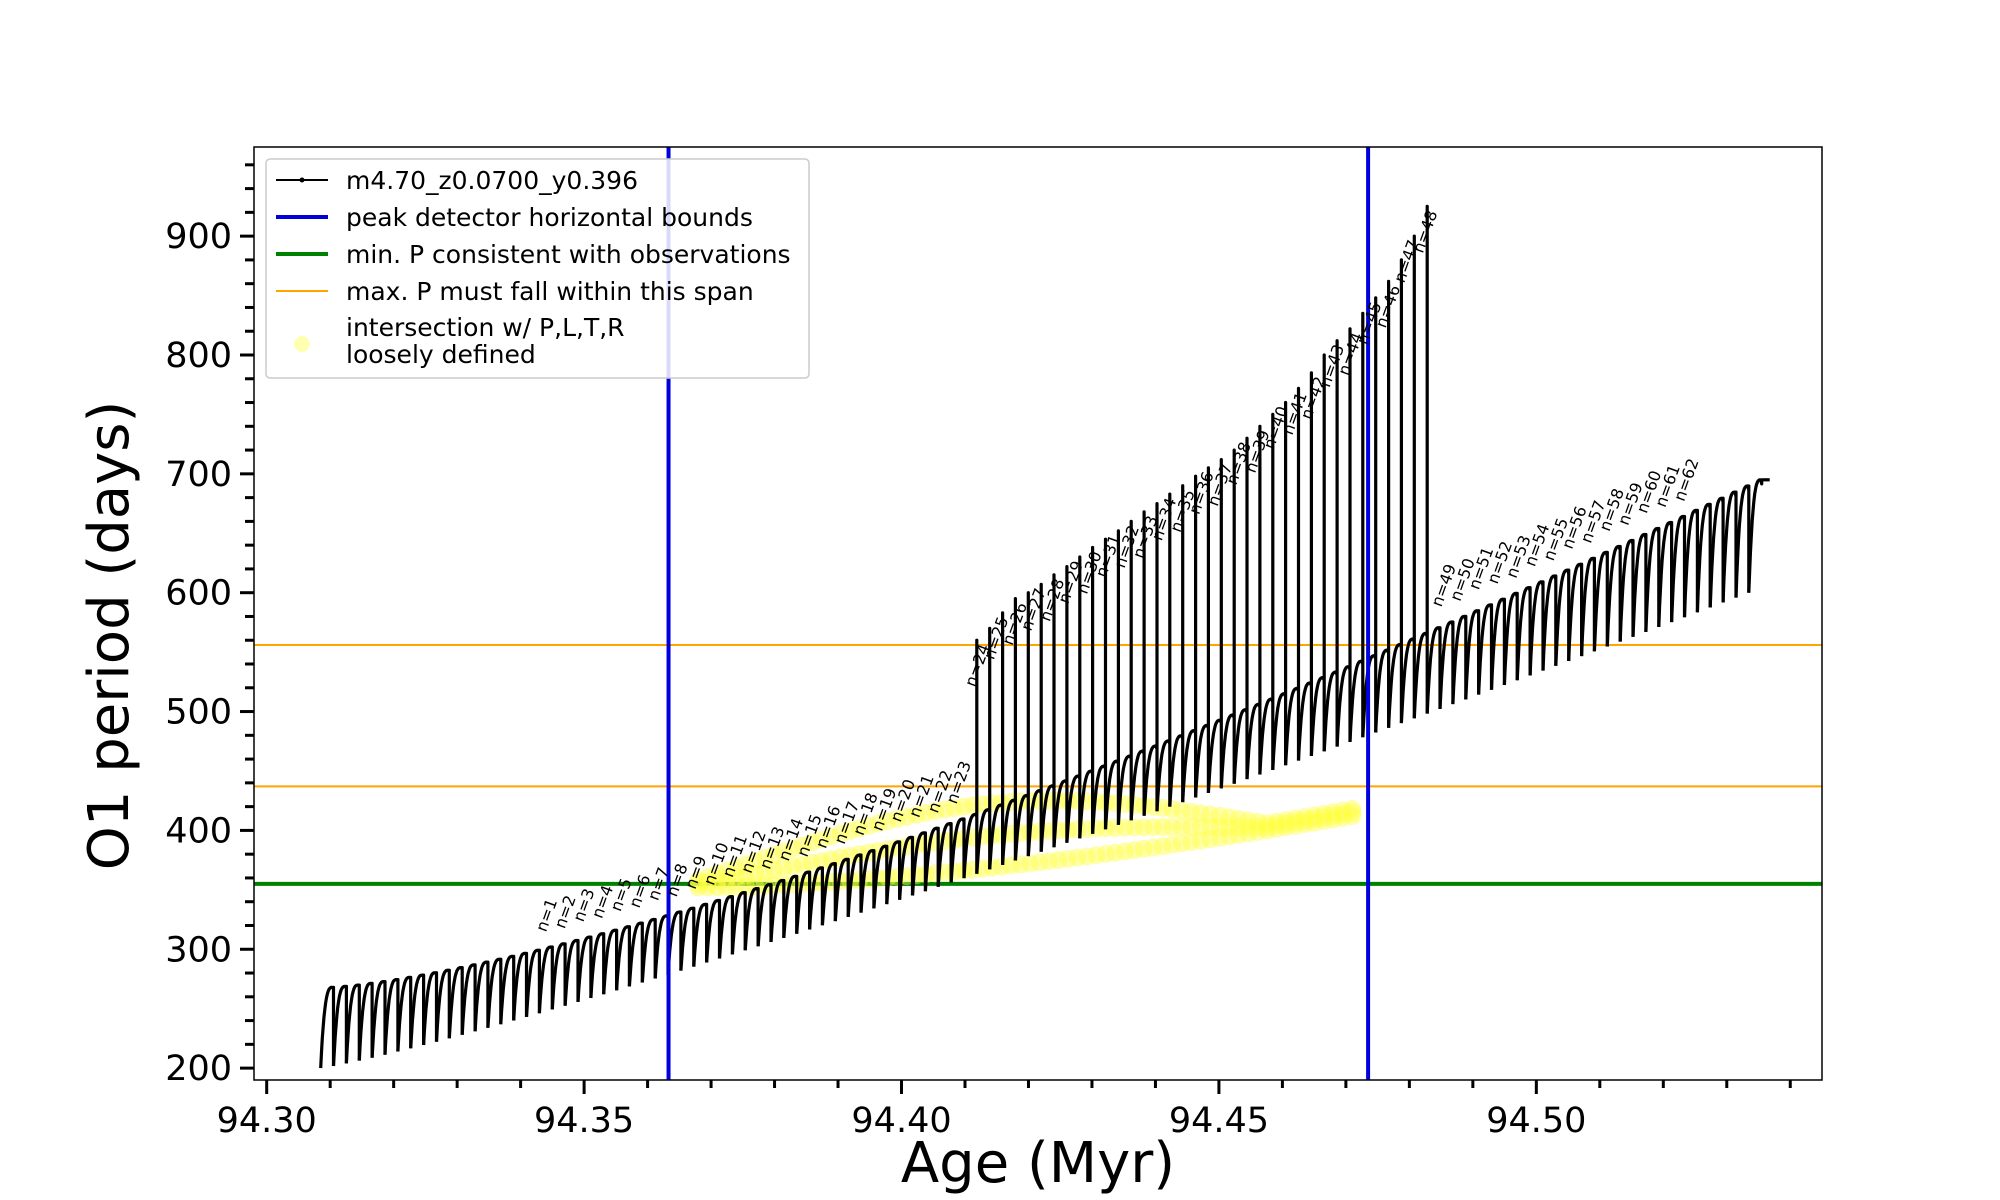  What do you see at coordinates (198, 713) in the screenshot?
I see `y-tick-label: 500` at bounding box center [198, 713].